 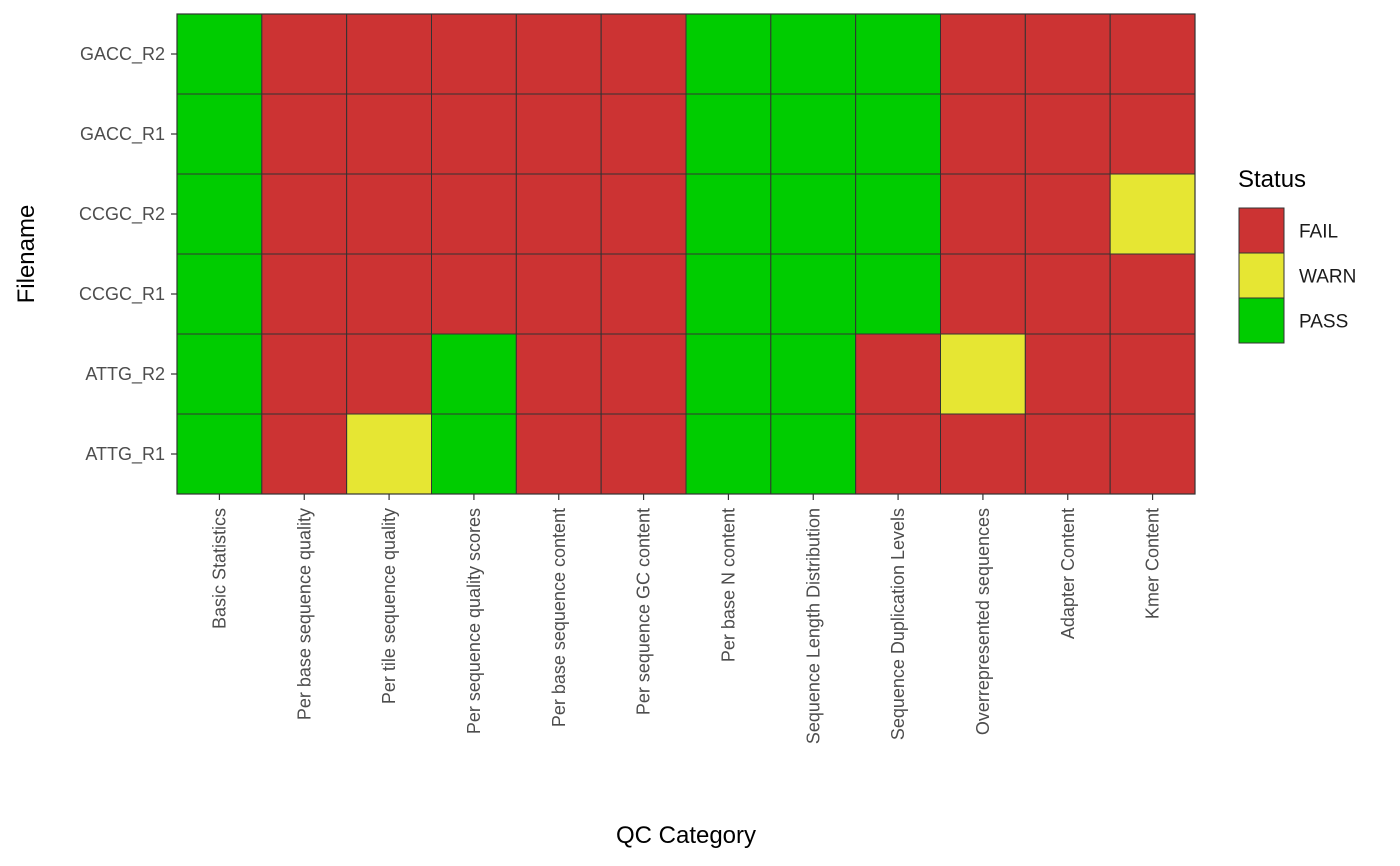 What do you see at coordinates (26, 254) in the screenshot?
I see `y-axis-title: Filename` at bounding box center [26, 254].